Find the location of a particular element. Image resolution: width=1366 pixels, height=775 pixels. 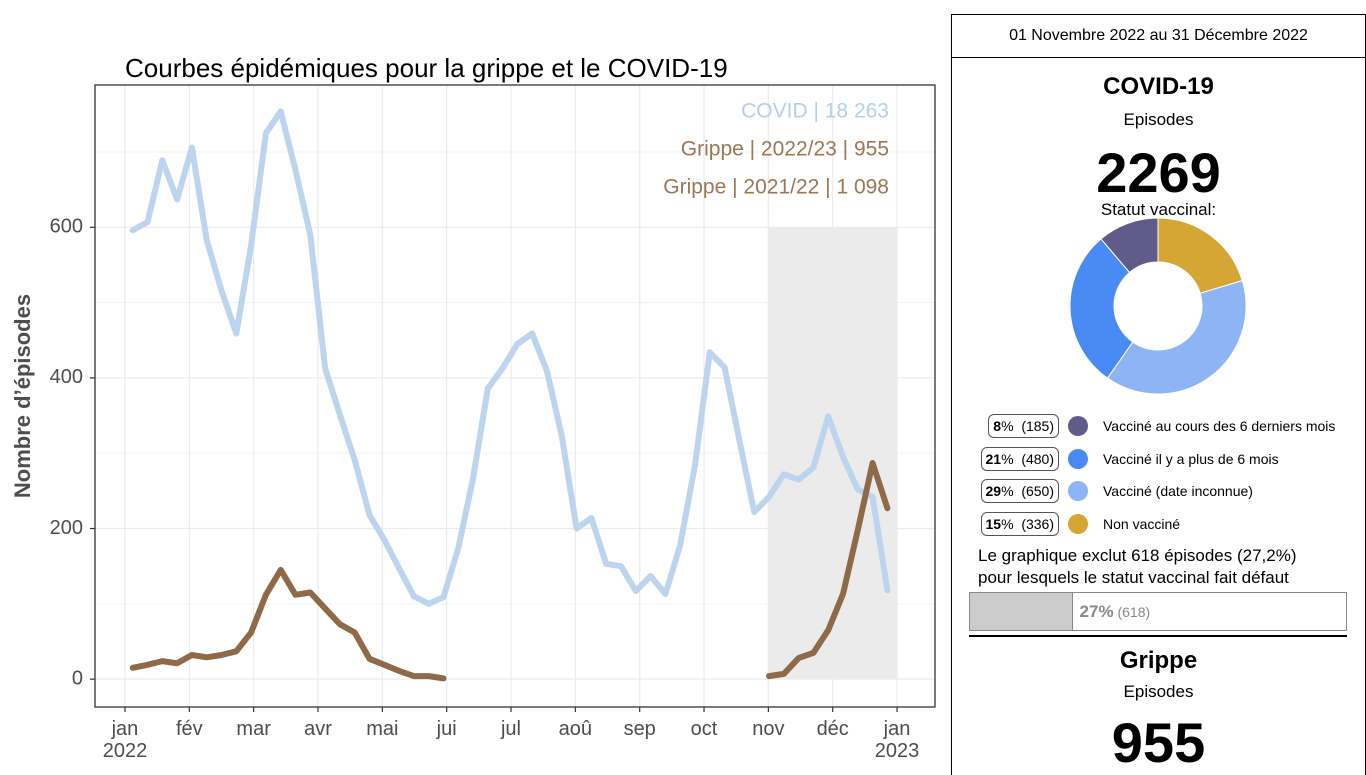

legend-entry: Grippe | 2021/22 | 1 098 is located at coordinates (776, 187).